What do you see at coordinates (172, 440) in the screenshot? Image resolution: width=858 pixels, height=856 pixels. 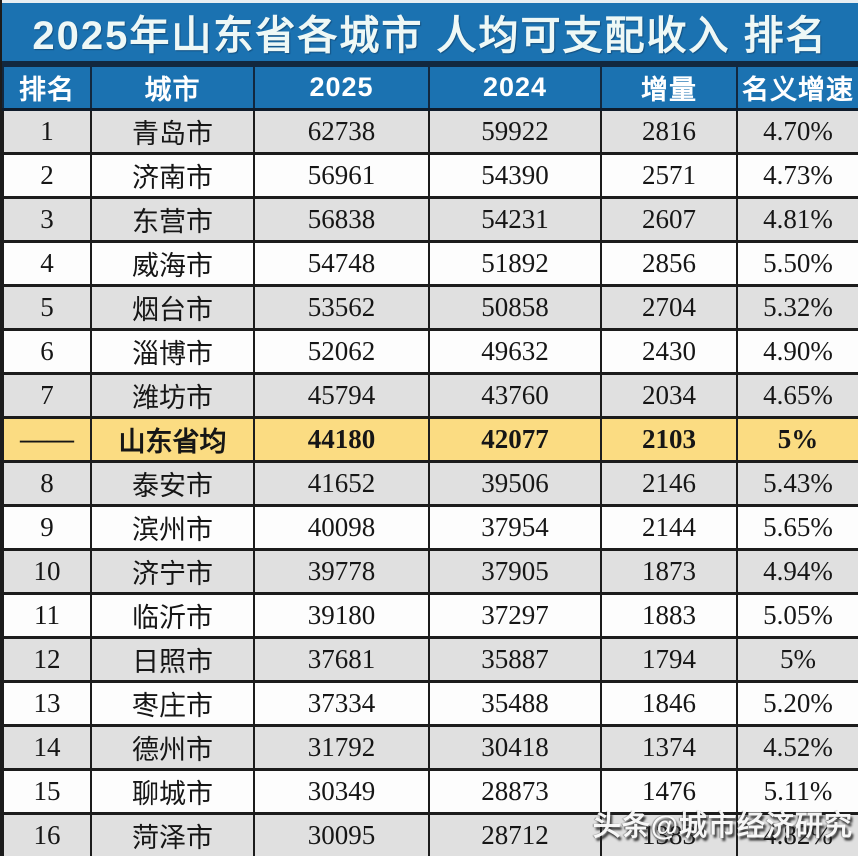 I see `city-cell: 山东省均` at bounding box center [172, 440].